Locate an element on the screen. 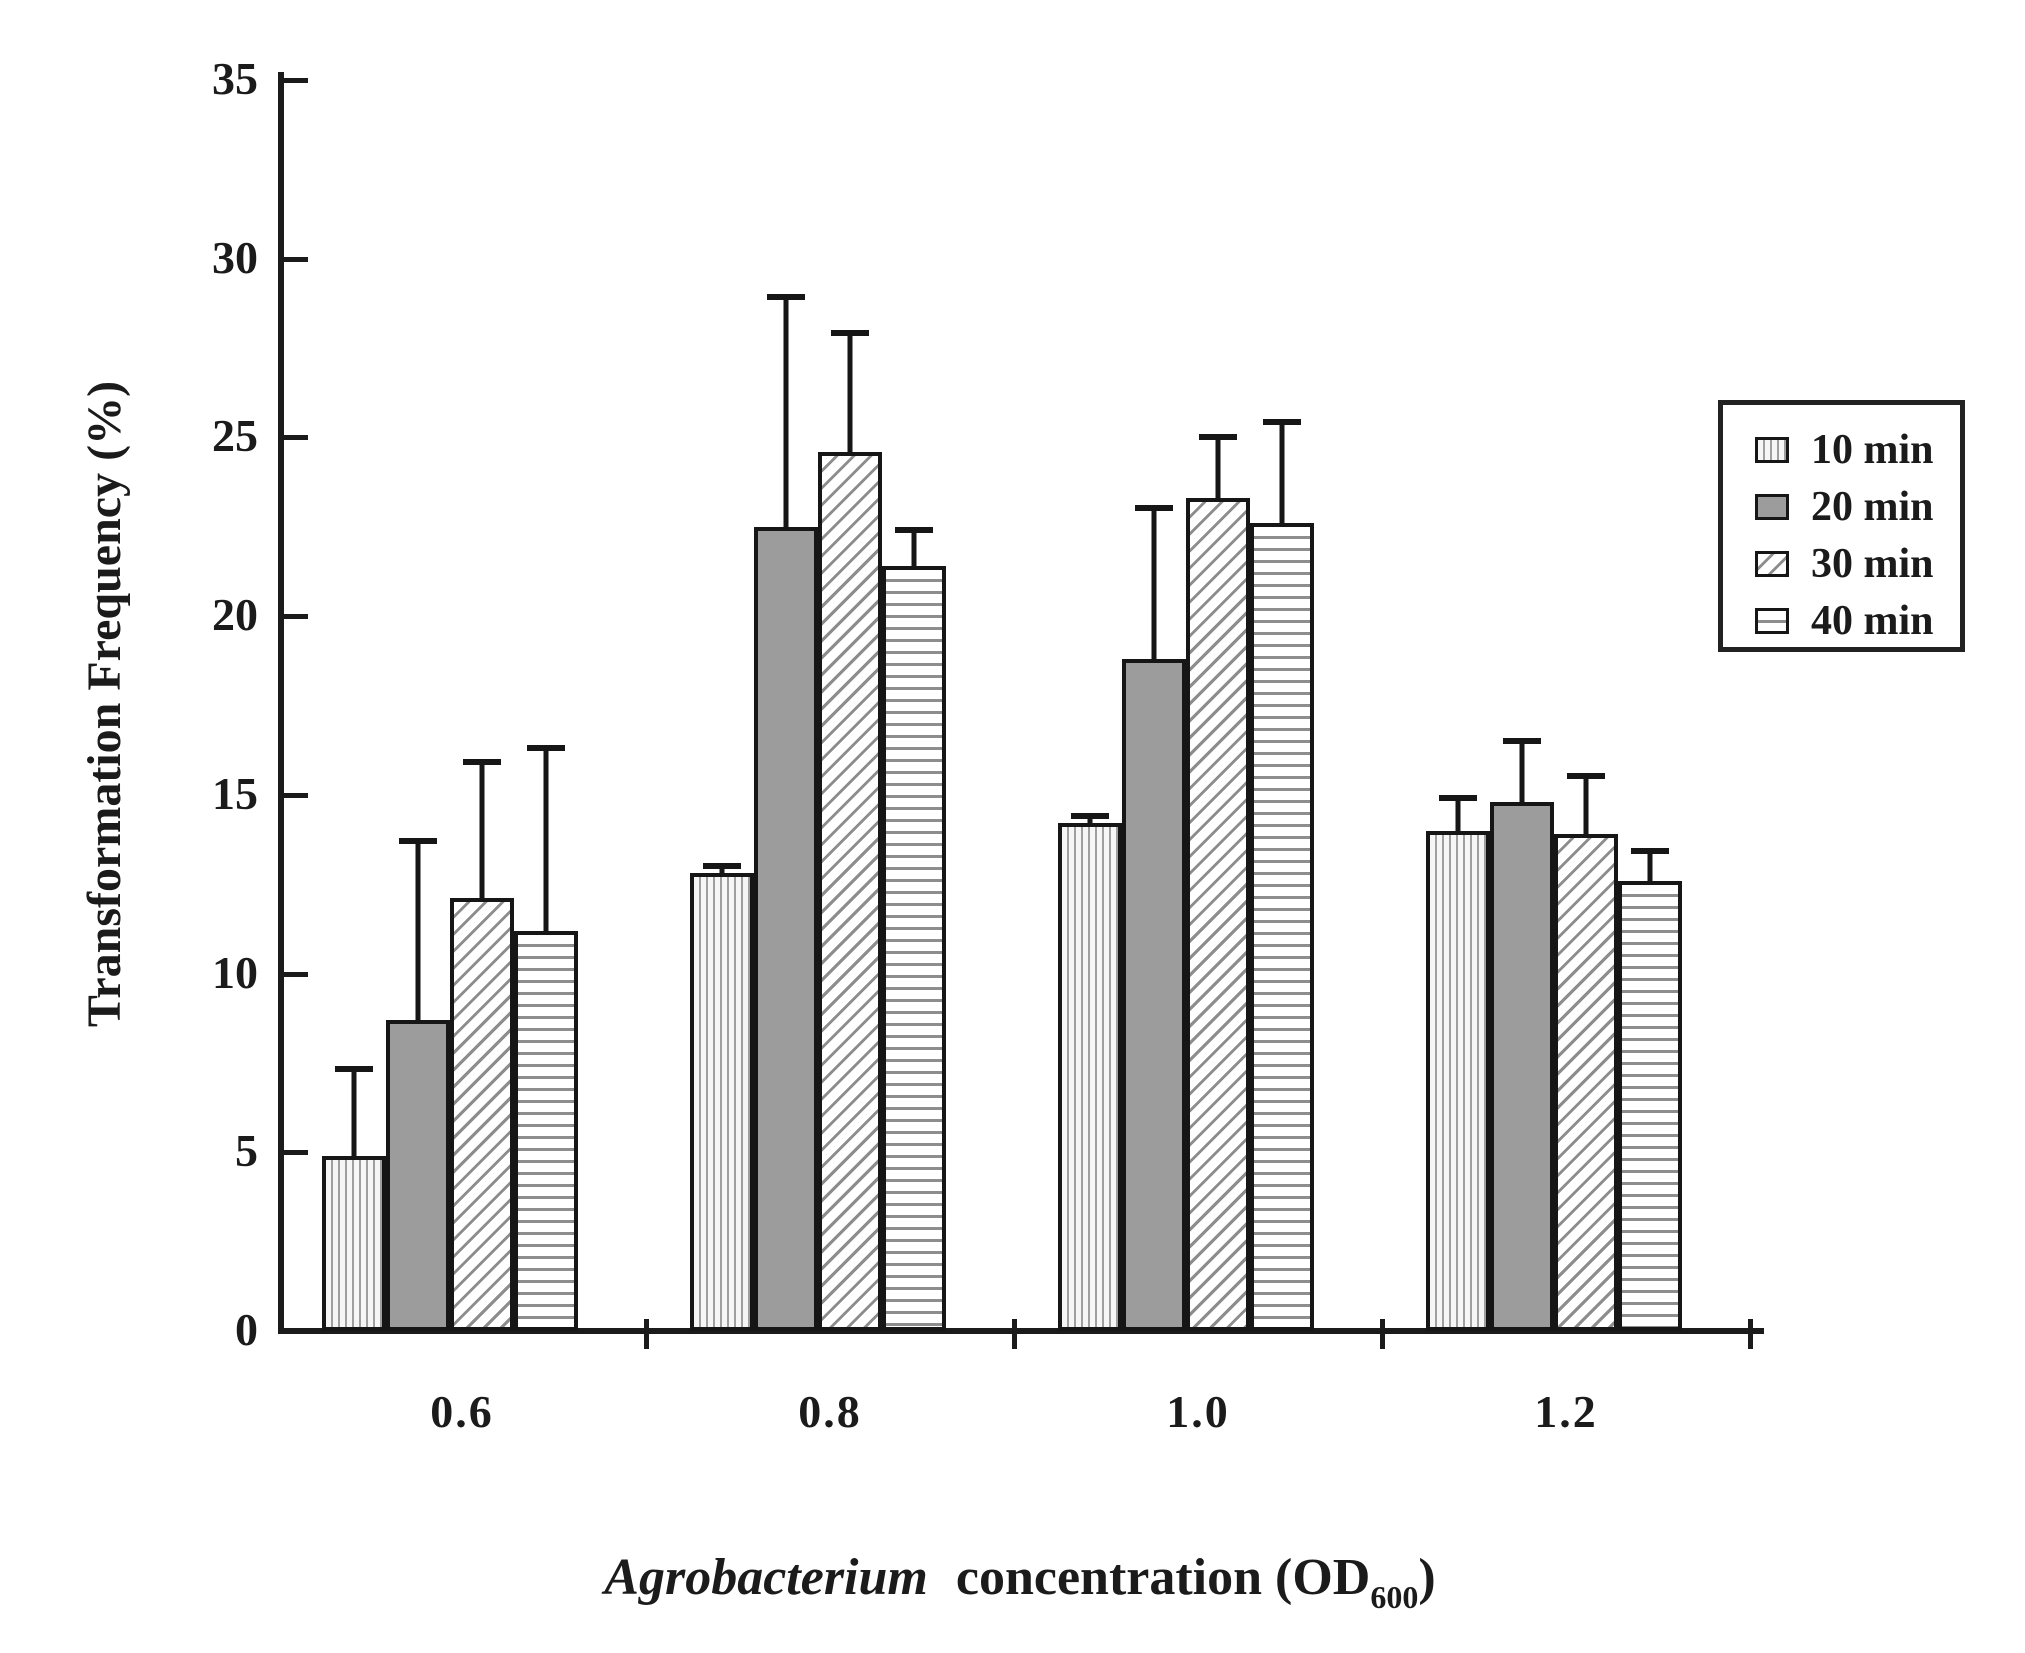 Image resolution: width=2025 pixels, height=1653 pixels. error-bar-20min-group-1.2 is located at coordinates (1522, 769).